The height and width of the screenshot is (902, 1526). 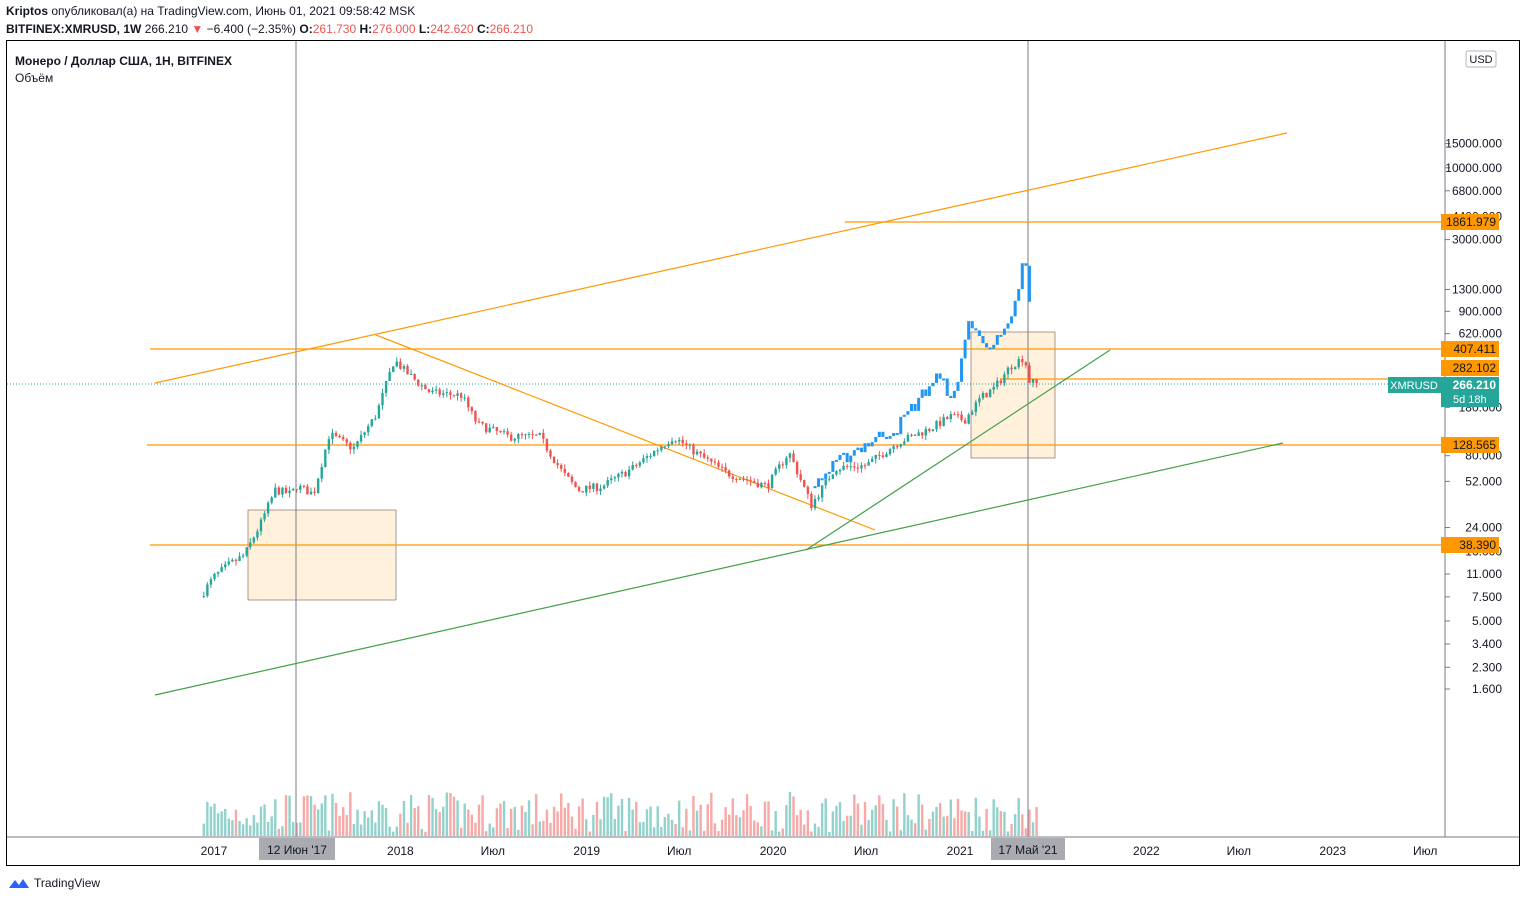 I want to click on steep-support-line, so click(x=958, y=450).